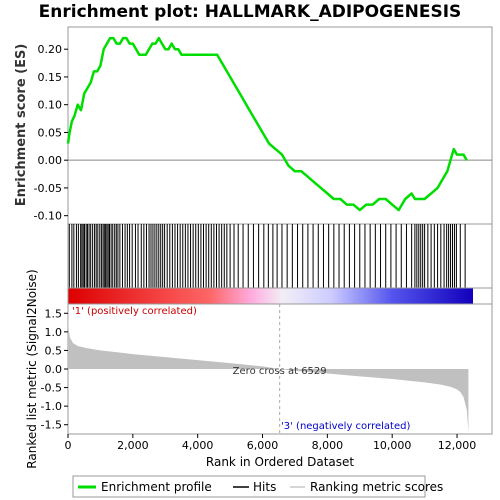 This screenshot has width=500, height=500. Describe the element at coordinates (32, 368) in the screenshot. I see `rank-y-axis-label: Ranked list metric (Signal2Noise)` at that location.